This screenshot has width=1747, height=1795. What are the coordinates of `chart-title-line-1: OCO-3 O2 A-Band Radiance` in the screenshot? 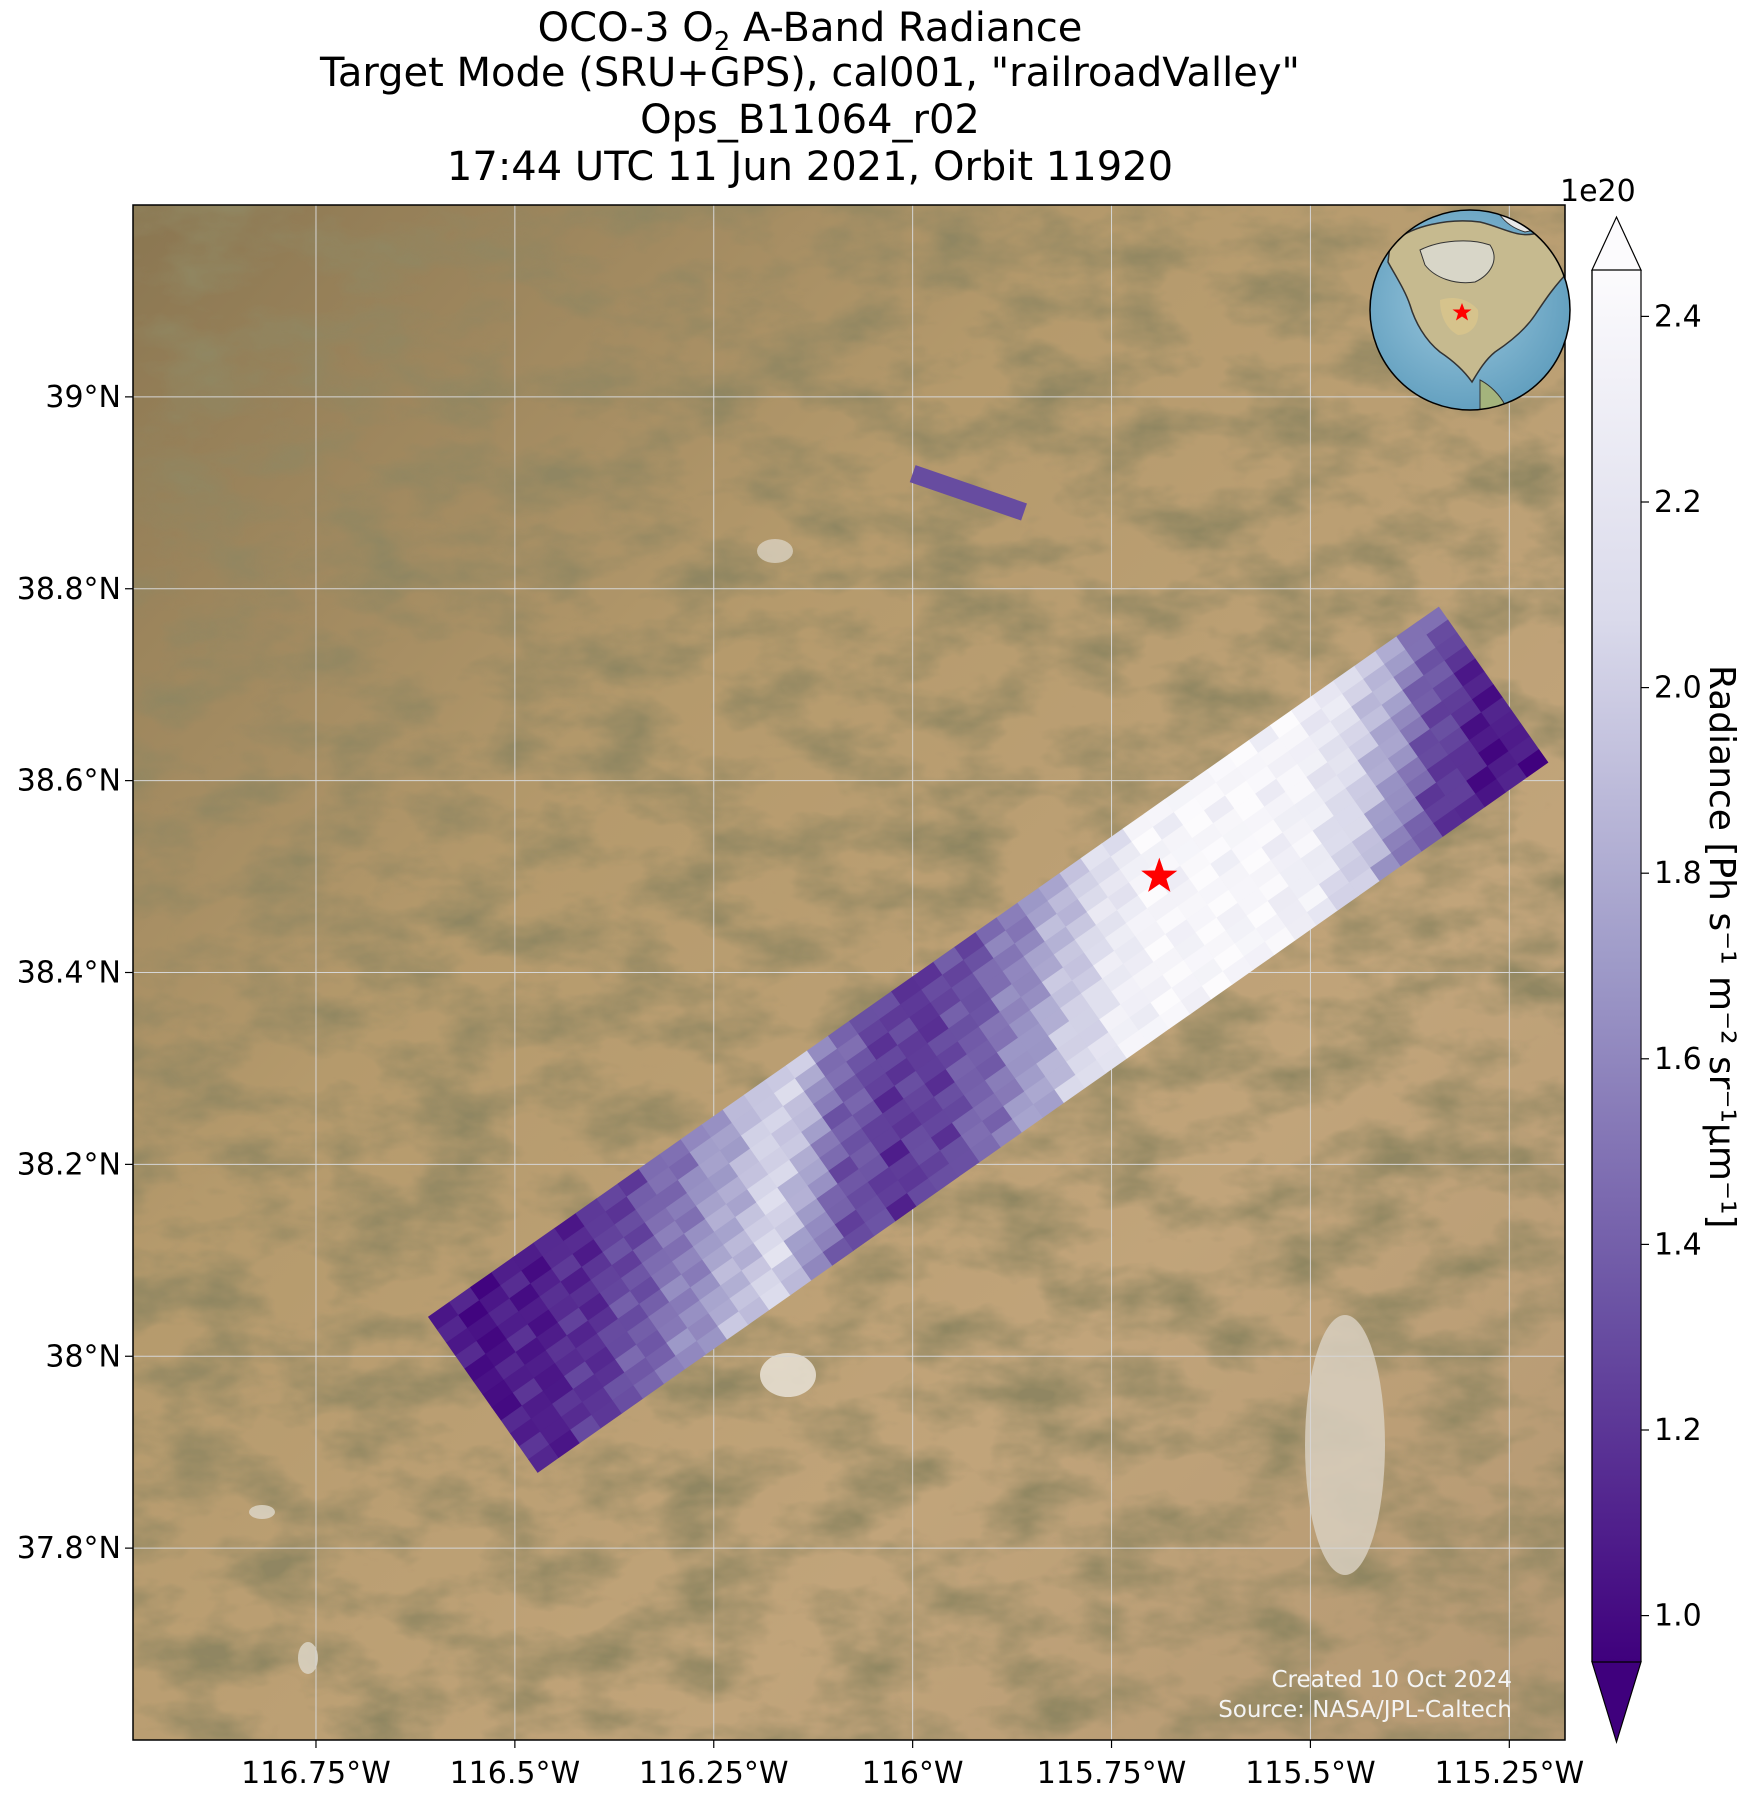 It's located at (810, 31).